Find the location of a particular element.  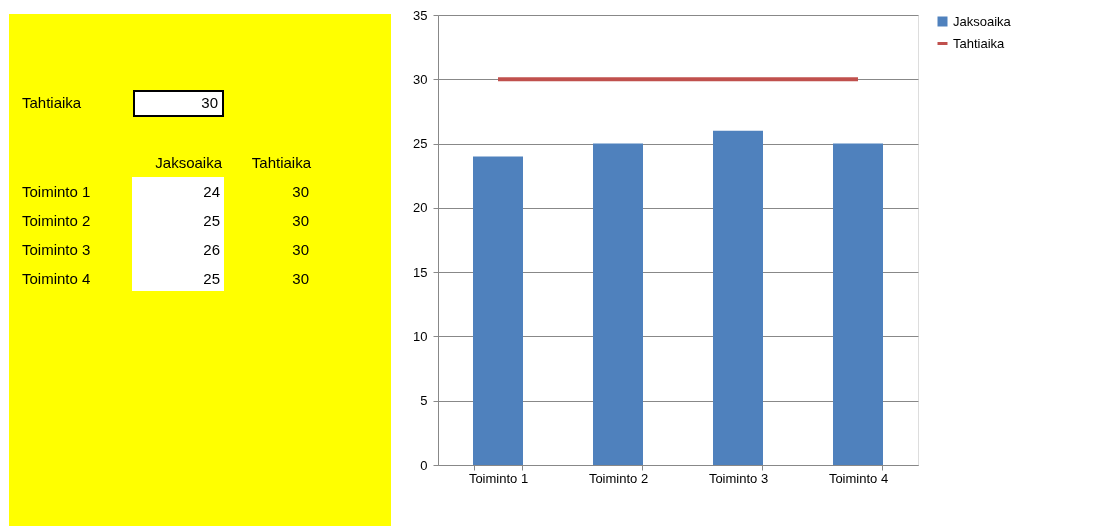

text: Toiminto 2 is located at coordinates (56, 220).